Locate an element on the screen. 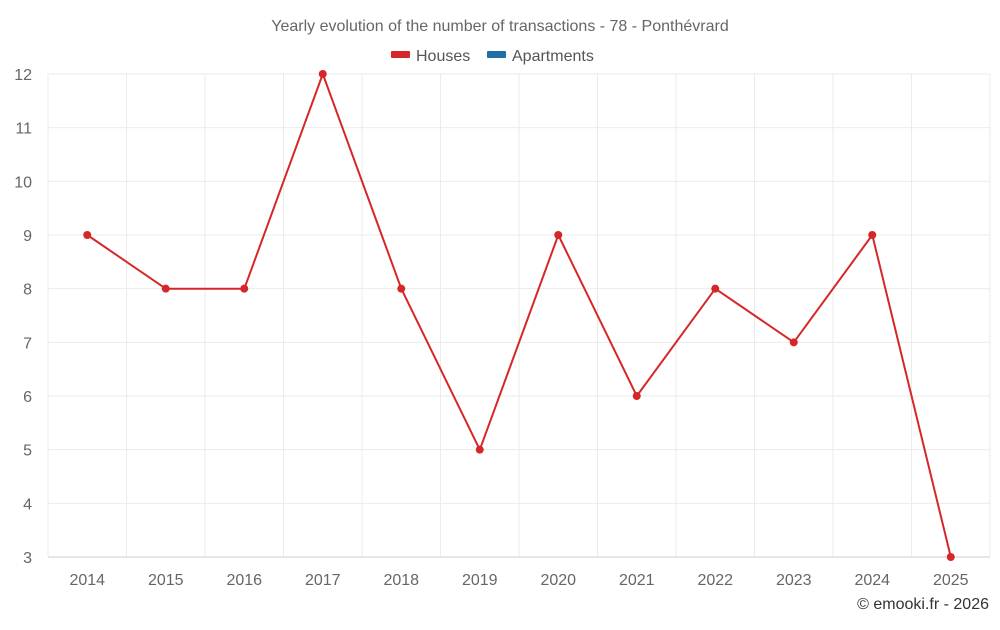  data-point-houses: 2023: 7 is located at coordinates (793, 342).